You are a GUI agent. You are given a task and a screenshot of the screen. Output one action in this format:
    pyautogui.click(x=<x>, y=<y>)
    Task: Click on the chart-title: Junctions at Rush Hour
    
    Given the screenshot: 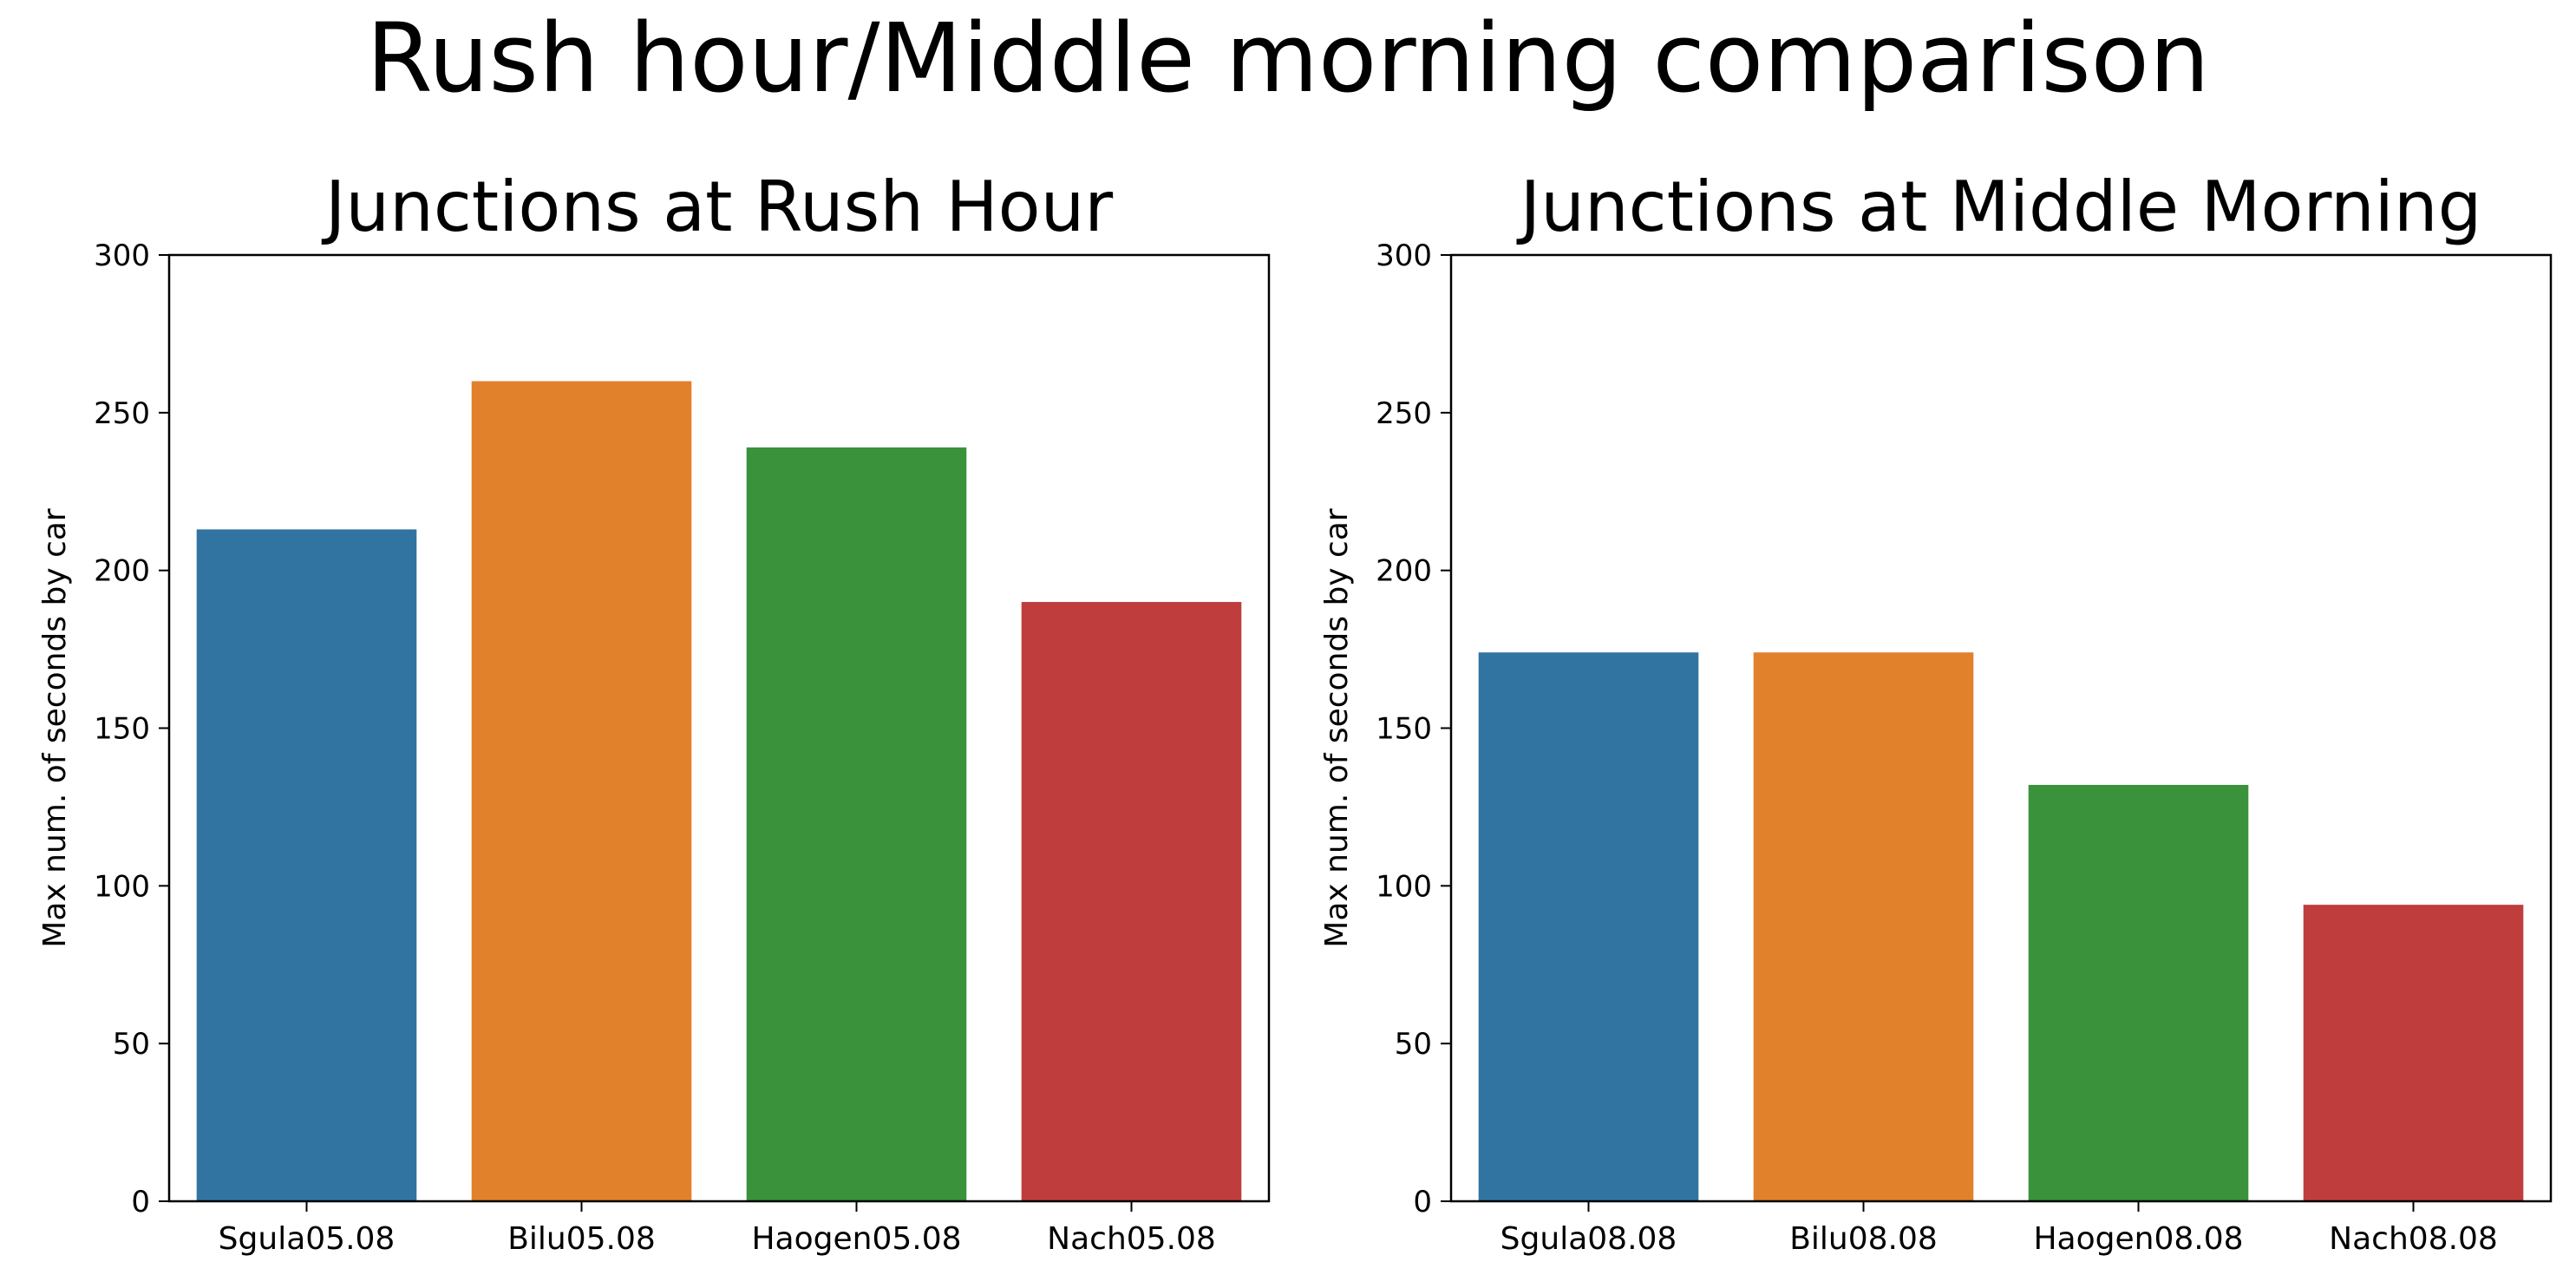 What is the action you would take?
    pyautogui.click(x=717, y=207)
    